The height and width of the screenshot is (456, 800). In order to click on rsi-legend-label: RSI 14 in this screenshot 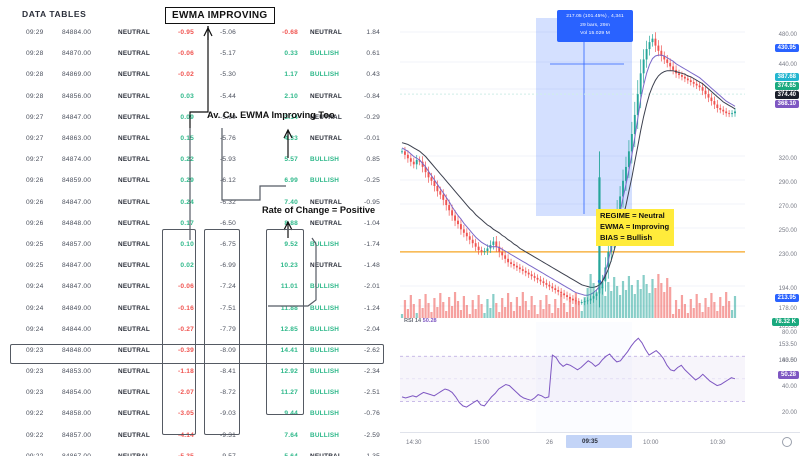, I will do `click(413, 321)`.